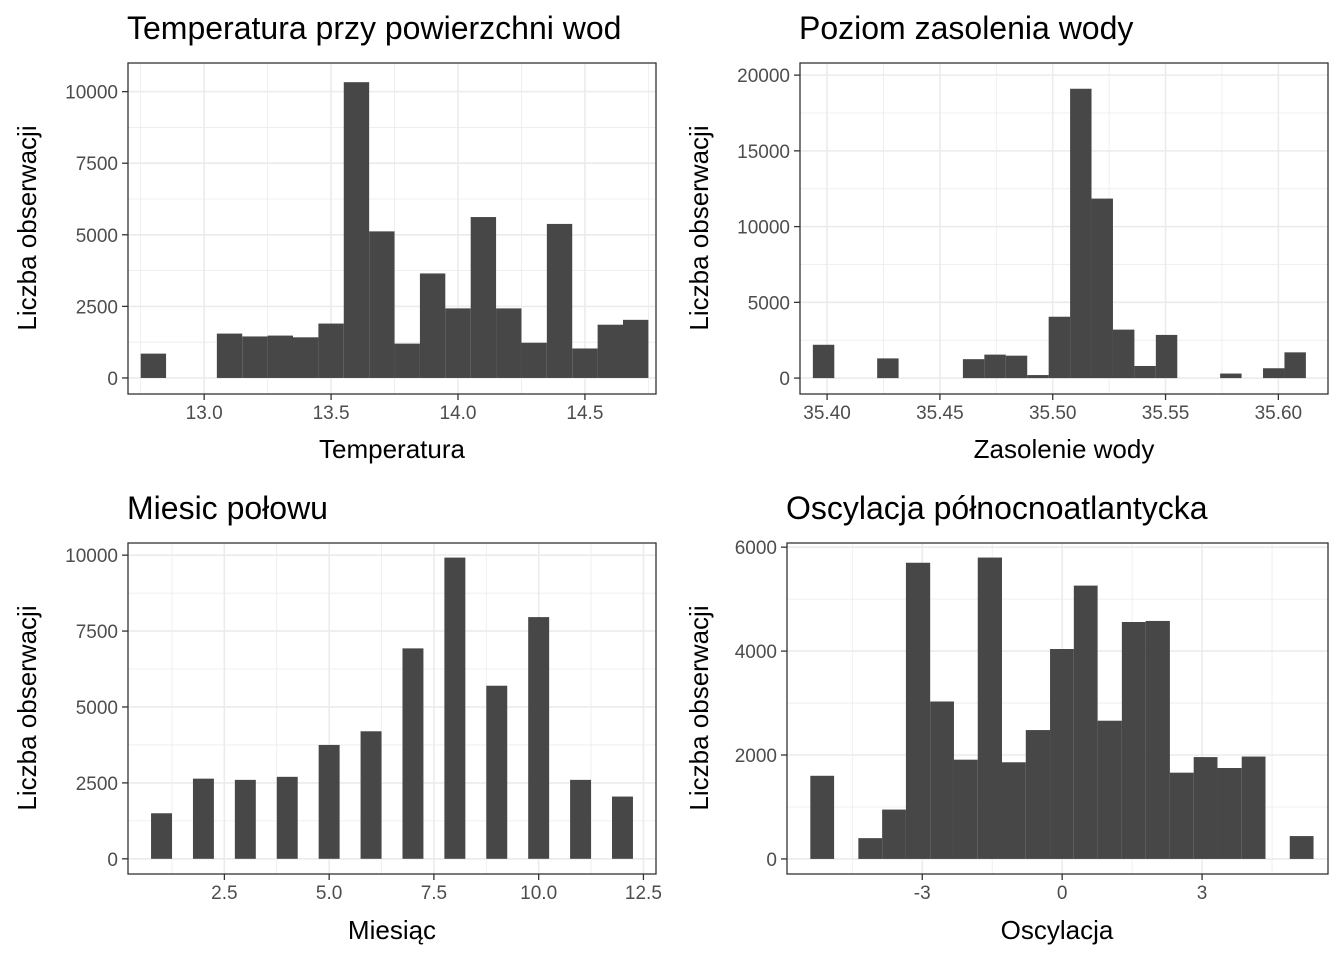 Image resolution: width=1344 pixels, height=965 pixels. Describe the element at coordinates (756, 756) in the screenshot. I see `y-tick-label: 2000` at that location.